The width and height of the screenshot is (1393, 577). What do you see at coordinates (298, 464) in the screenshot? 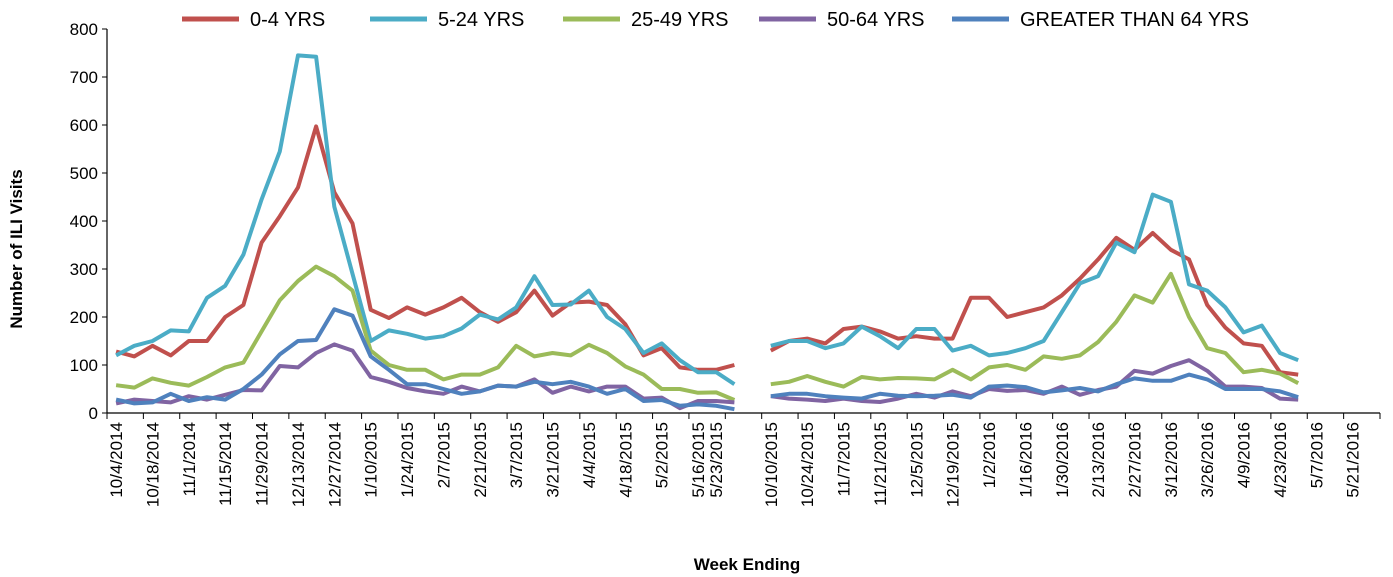
I see `x-tick-label: 12/13/2014` at bounding box center [298, 464].